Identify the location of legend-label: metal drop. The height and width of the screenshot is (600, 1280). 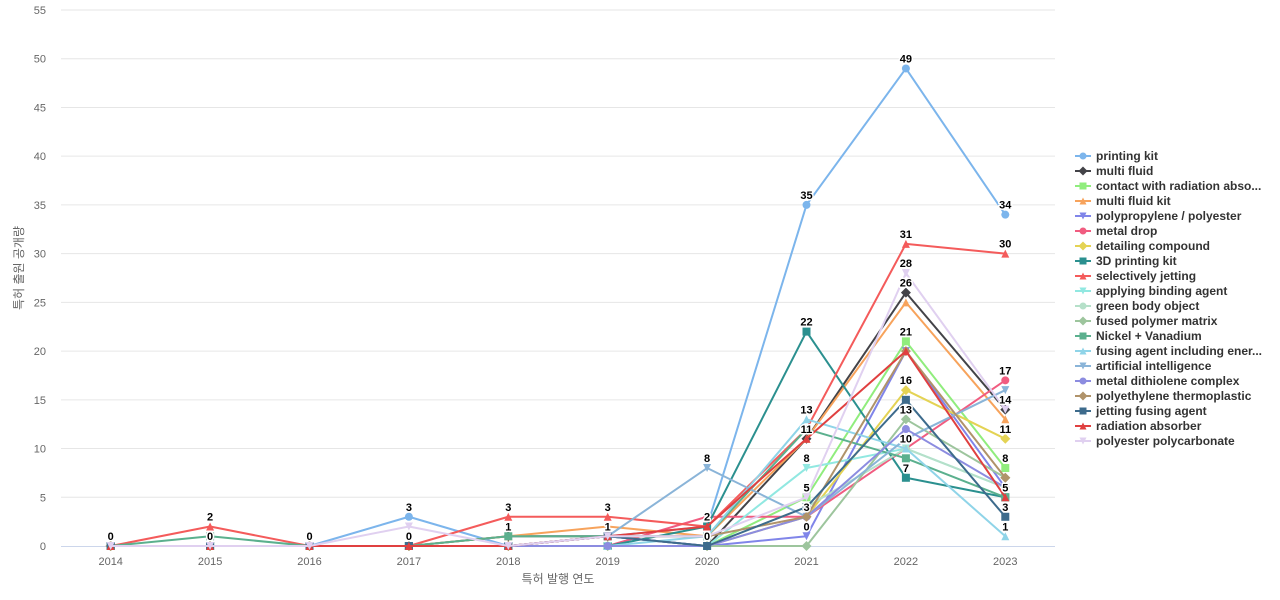
(1126, 231).